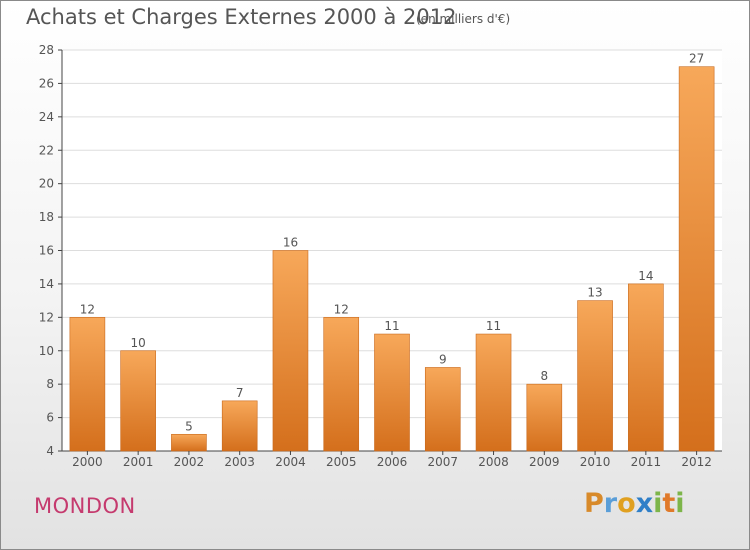 This screenshot has height=550, width=750. What do you see at coordinates (646, 462) in the screenshot?
I see `x-tick-label-2011: 2011` at bounding box center [646, 462].